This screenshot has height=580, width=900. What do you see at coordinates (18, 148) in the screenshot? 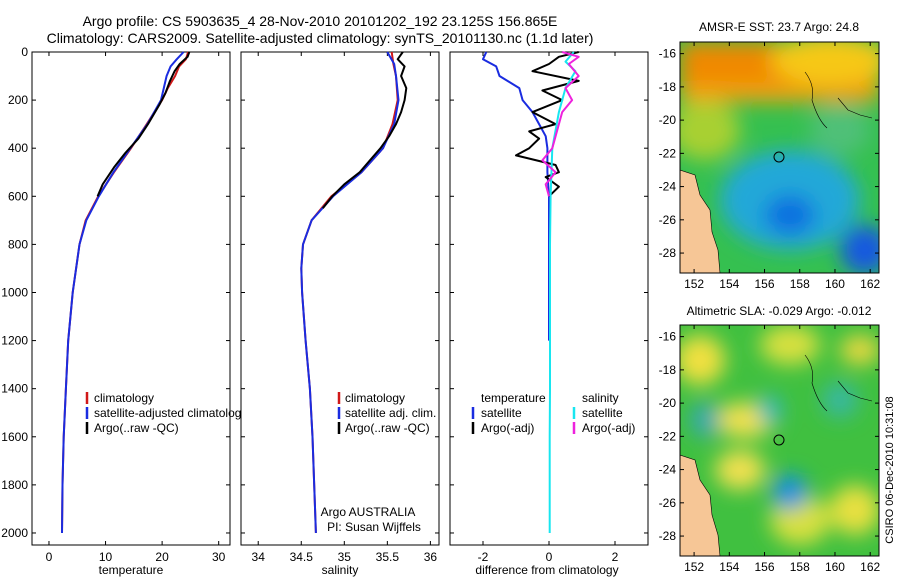
I see `y-tick-label: 400` at bounding box center [18, 148].